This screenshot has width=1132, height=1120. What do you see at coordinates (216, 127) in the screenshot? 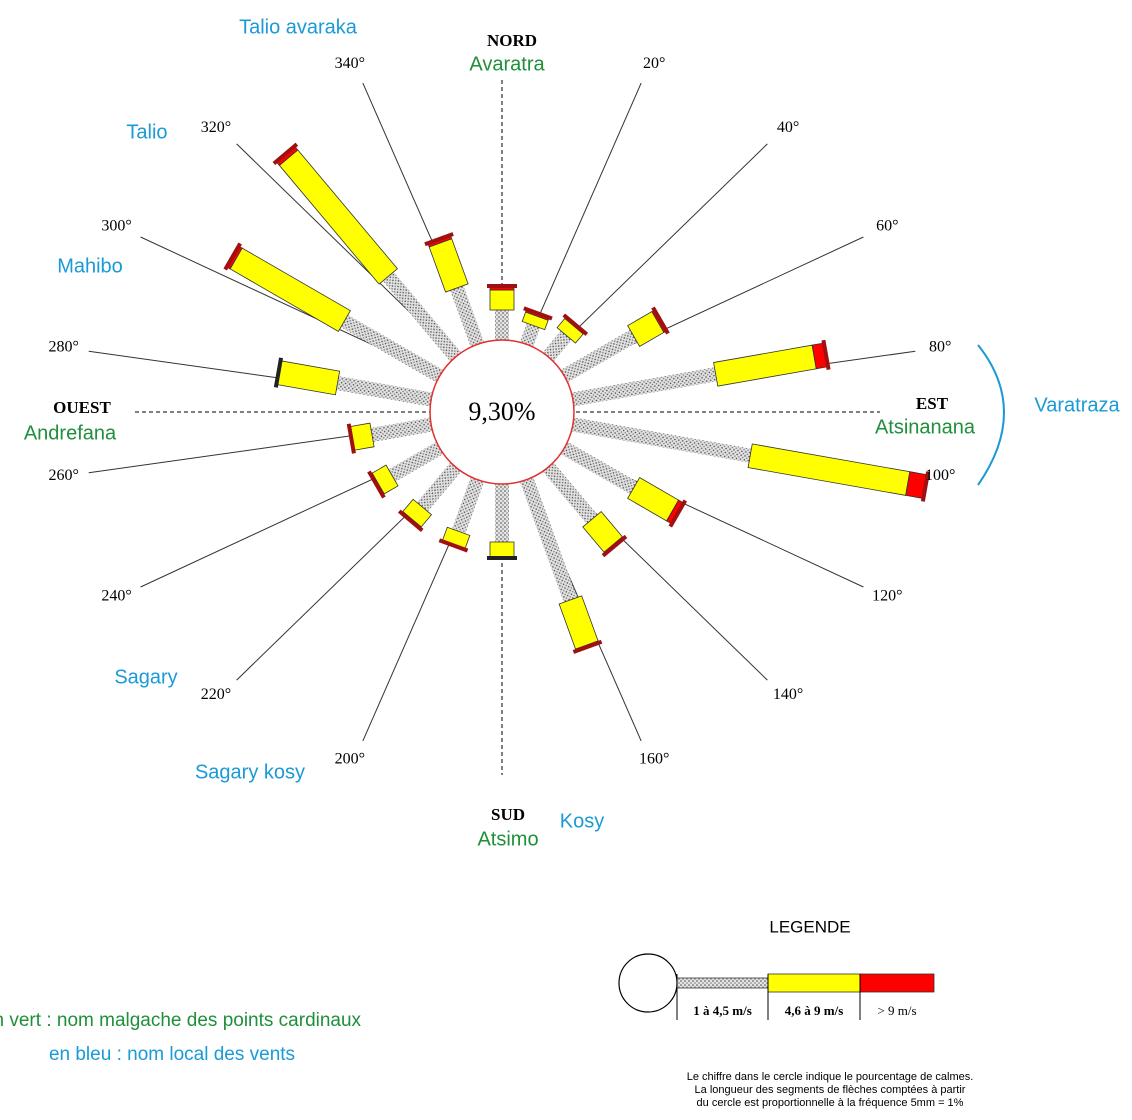
I see `direction-label: 320°` at bounding box center [216, 127].